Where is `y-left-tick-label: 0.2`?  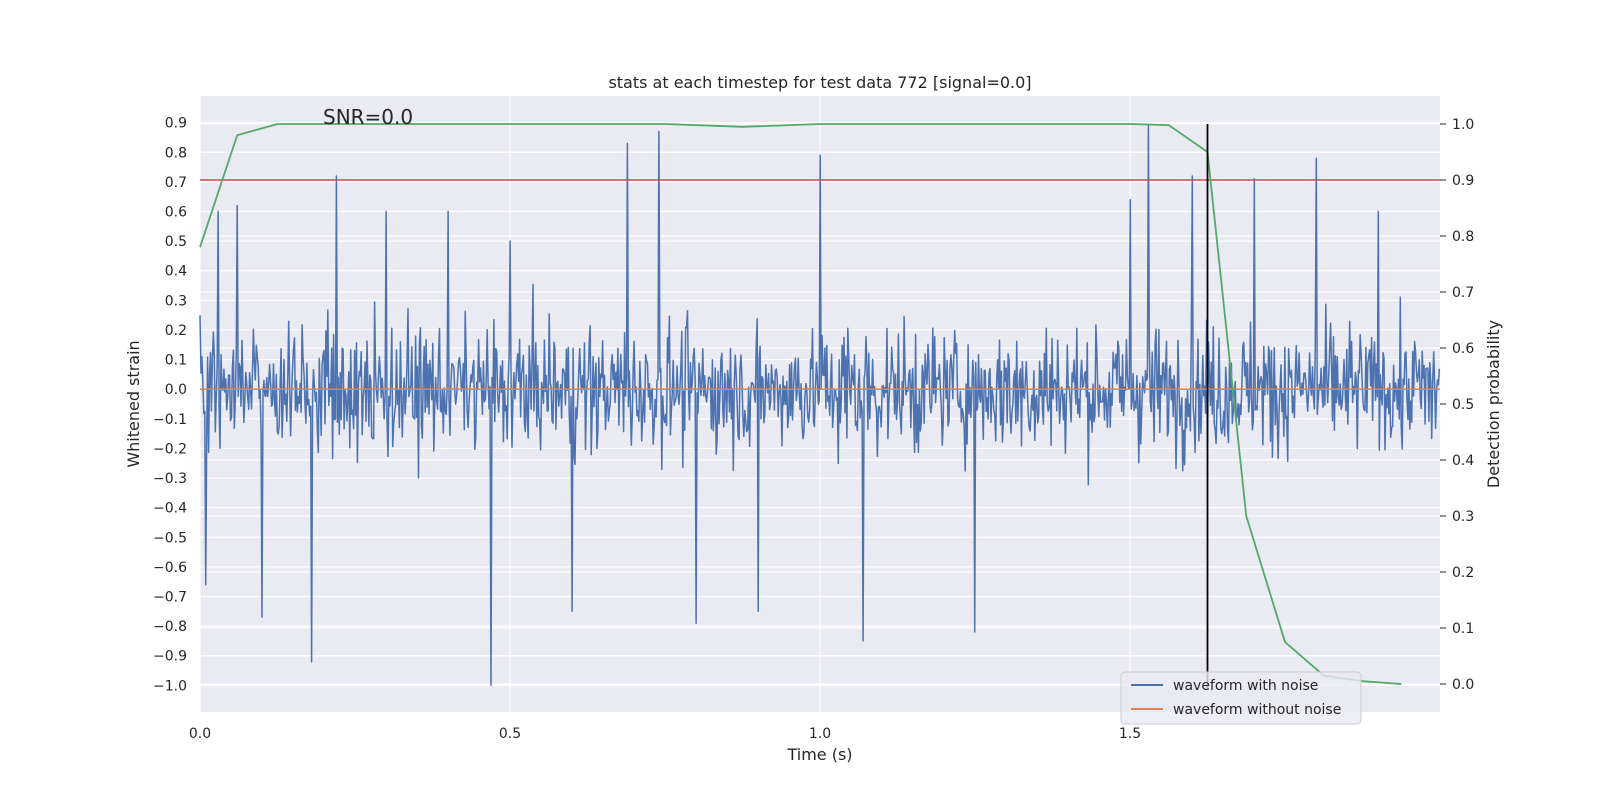 y-left-tick-label: 0.2 is located at coordinates (176, 331).